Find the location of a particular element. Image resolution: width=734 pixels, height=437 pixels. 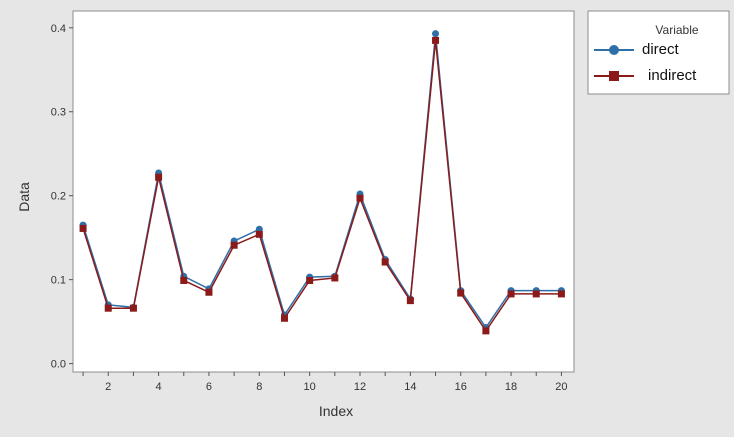

x-tick-label: 10 is located at coordinates (310, 387).